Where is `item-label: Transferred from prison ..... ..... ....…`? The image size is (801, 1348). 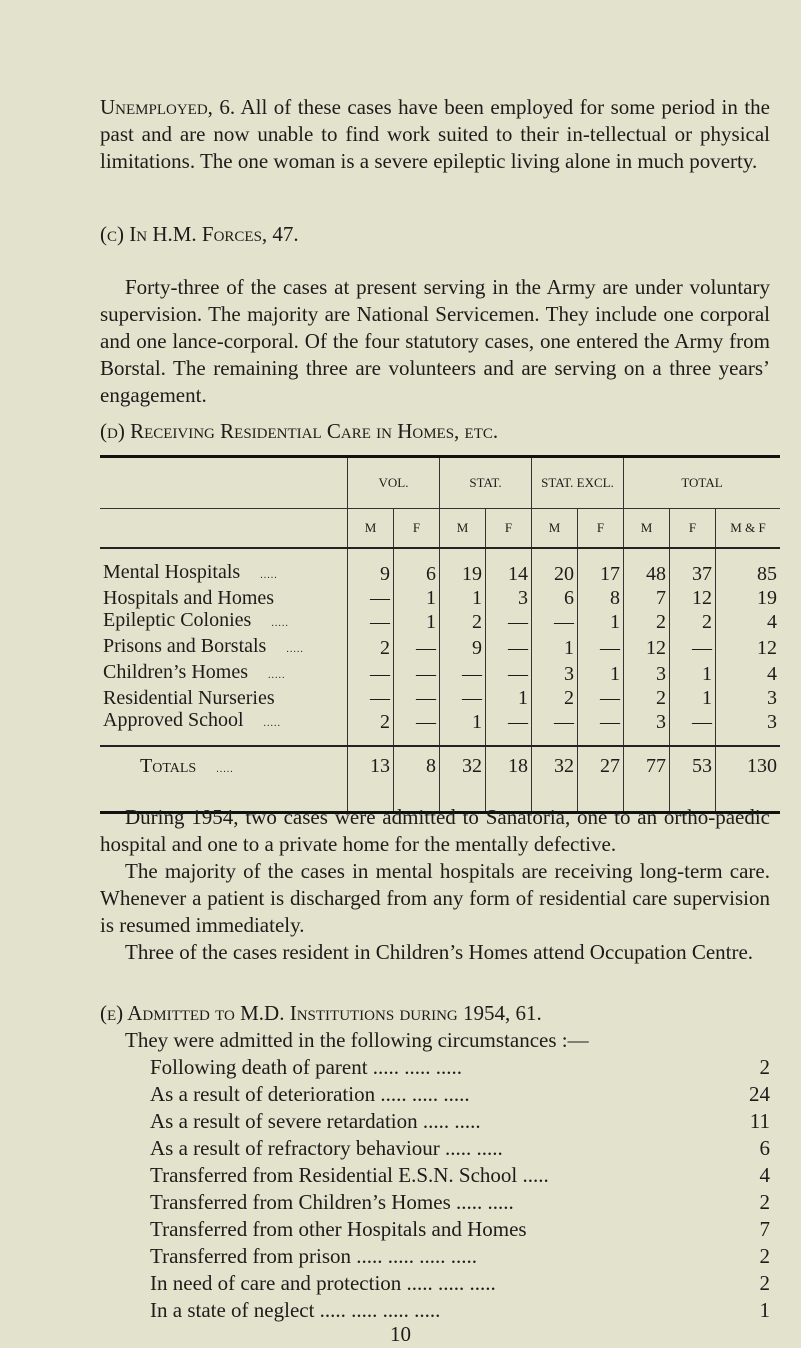 item-label: Transferred from prison ..... ..... ....… is located at coordinates (314, 1256).